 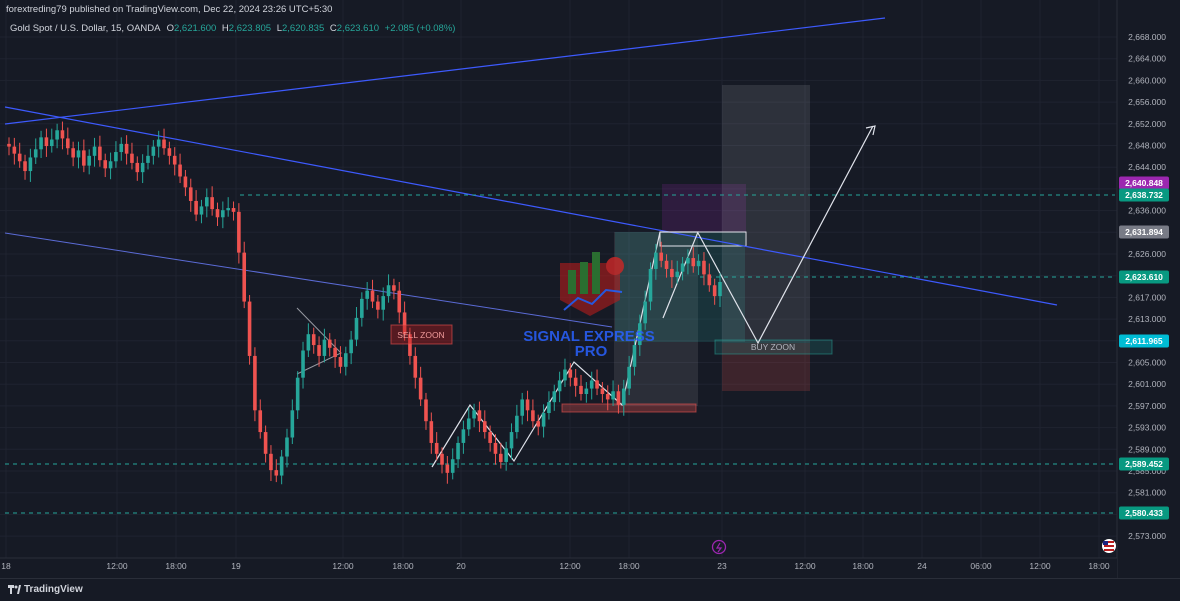 What do you see at coordinates (1147, 471) in the screenshot?
I see `price-tick-label: 2,585.000` at bounding box center [1147, 471].